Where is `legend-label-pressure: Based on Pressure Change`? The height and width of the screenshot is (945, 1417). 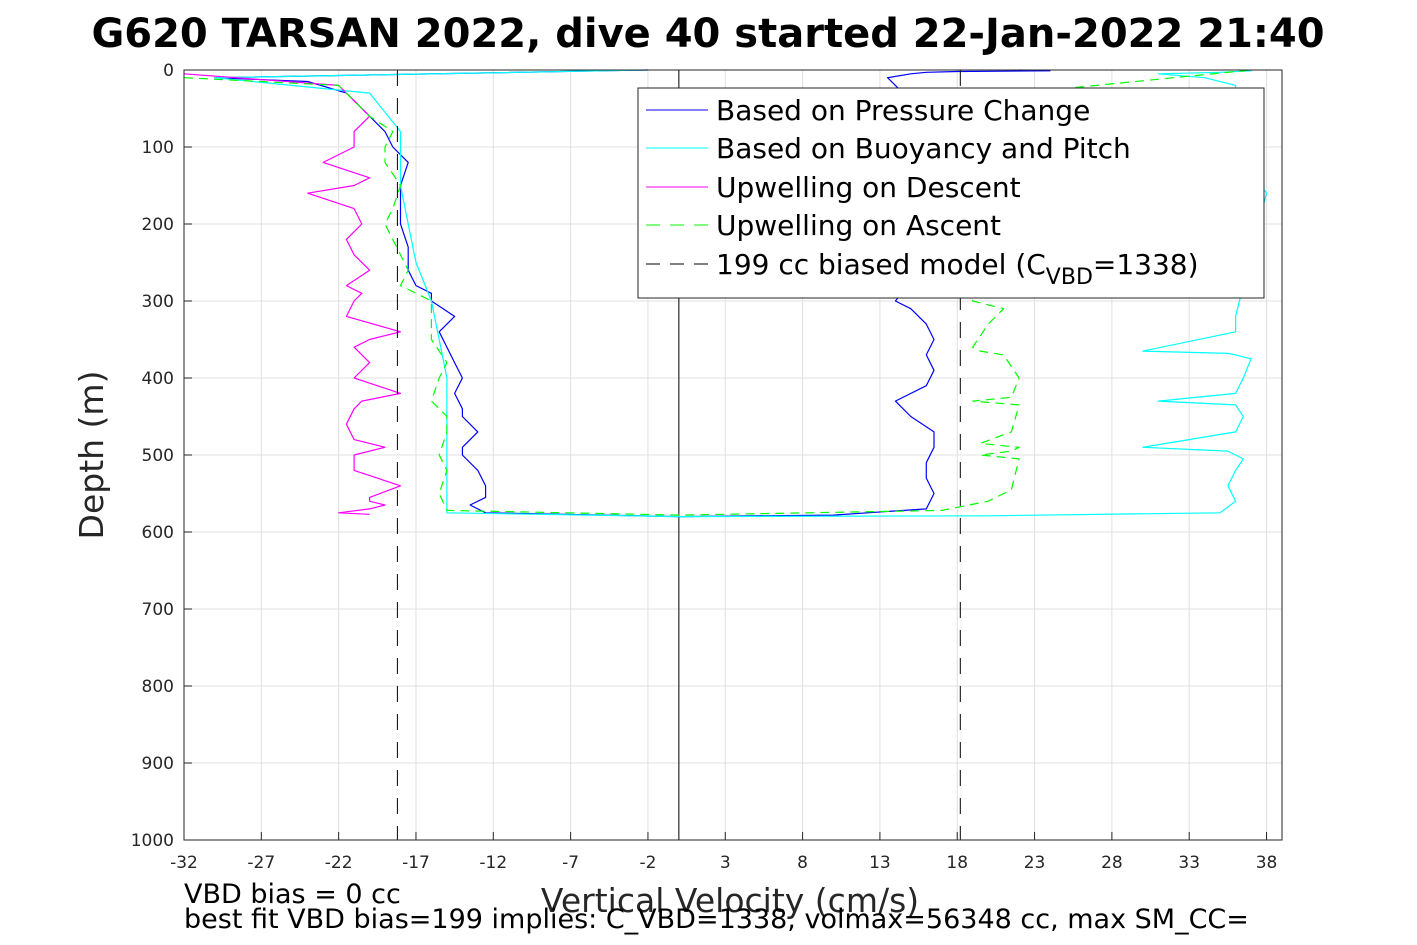 legend-label-pressure: Based on Pressure Change is located at coordinates (903, 110).